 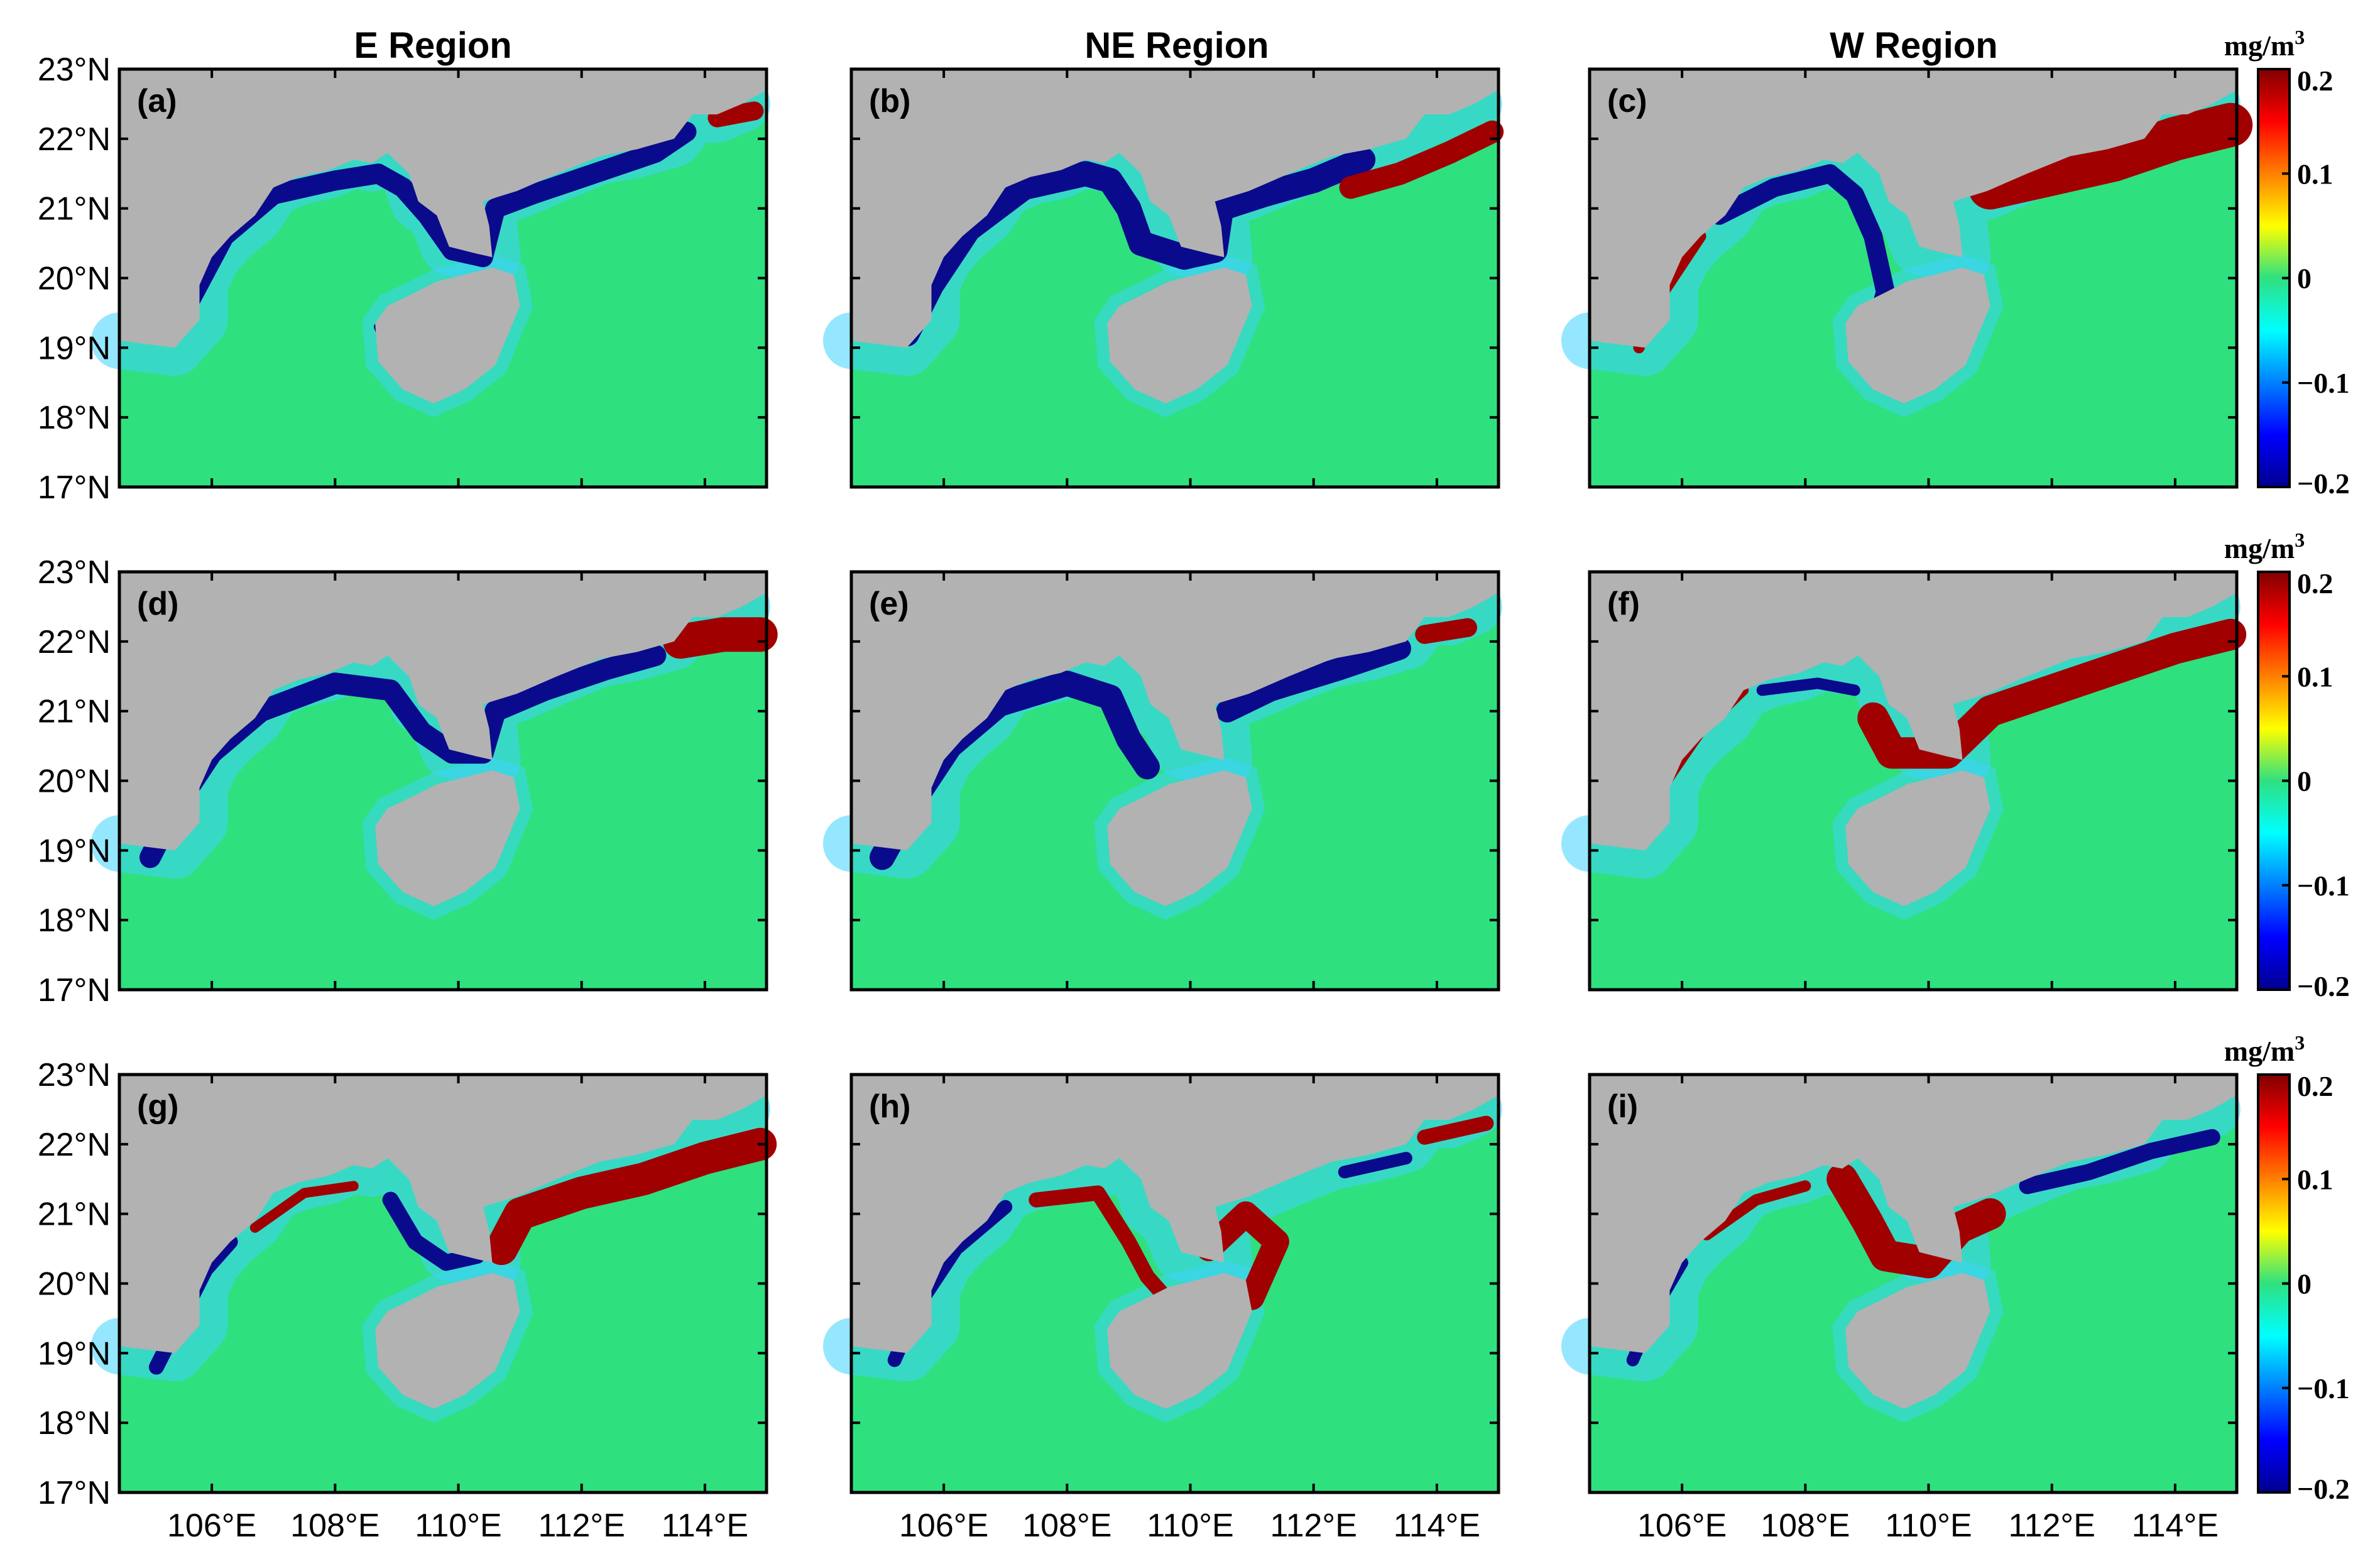 I want to click on map-panel-a: (a) 23°N 22°N 21°N 20°N 19°N 18°N 17°N, so click(x=404, y=279).